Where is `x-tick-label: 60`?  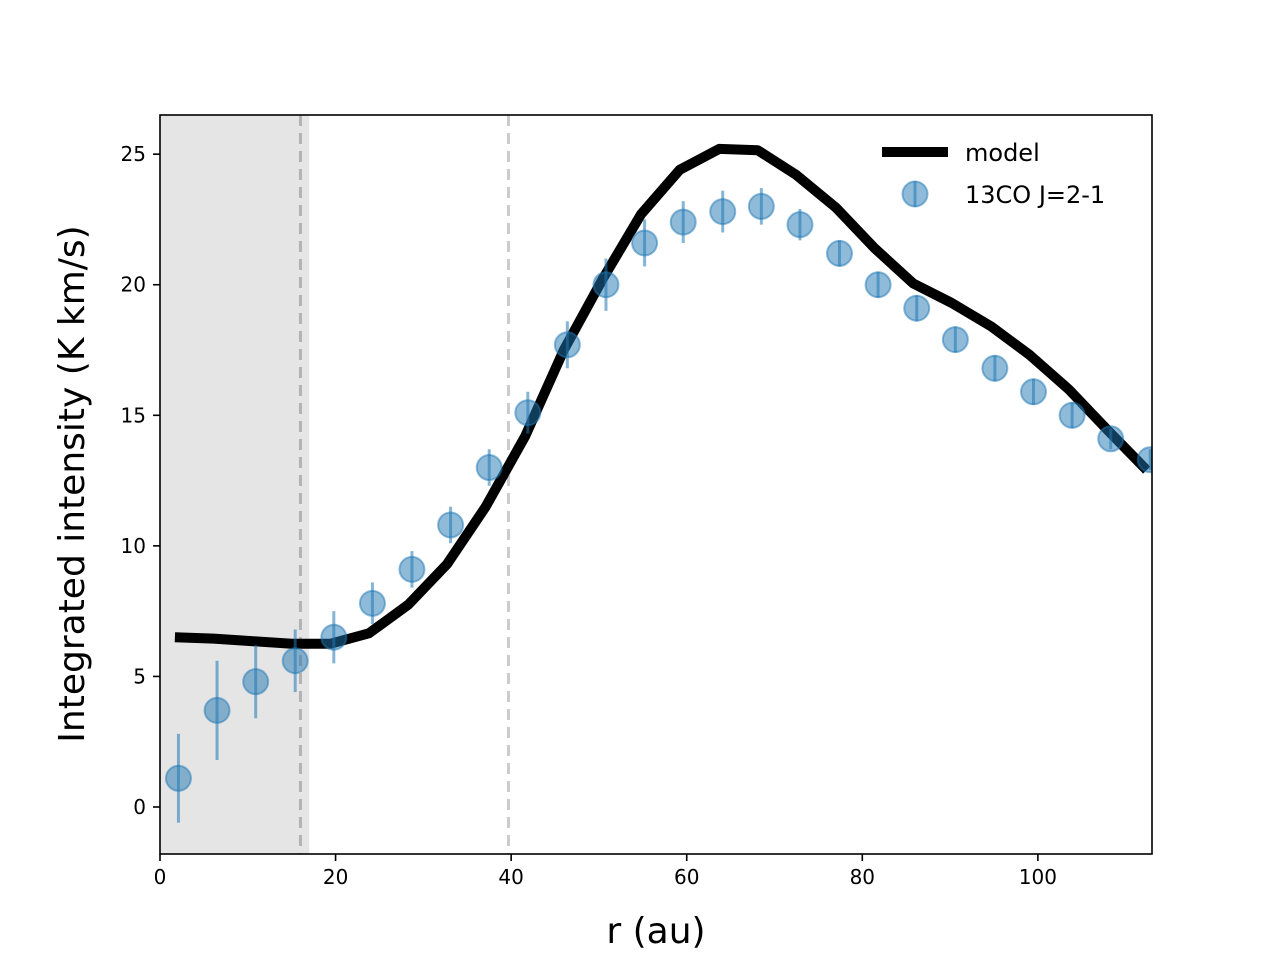 x-tick-label: 60 is located at coordinates (686, 877).